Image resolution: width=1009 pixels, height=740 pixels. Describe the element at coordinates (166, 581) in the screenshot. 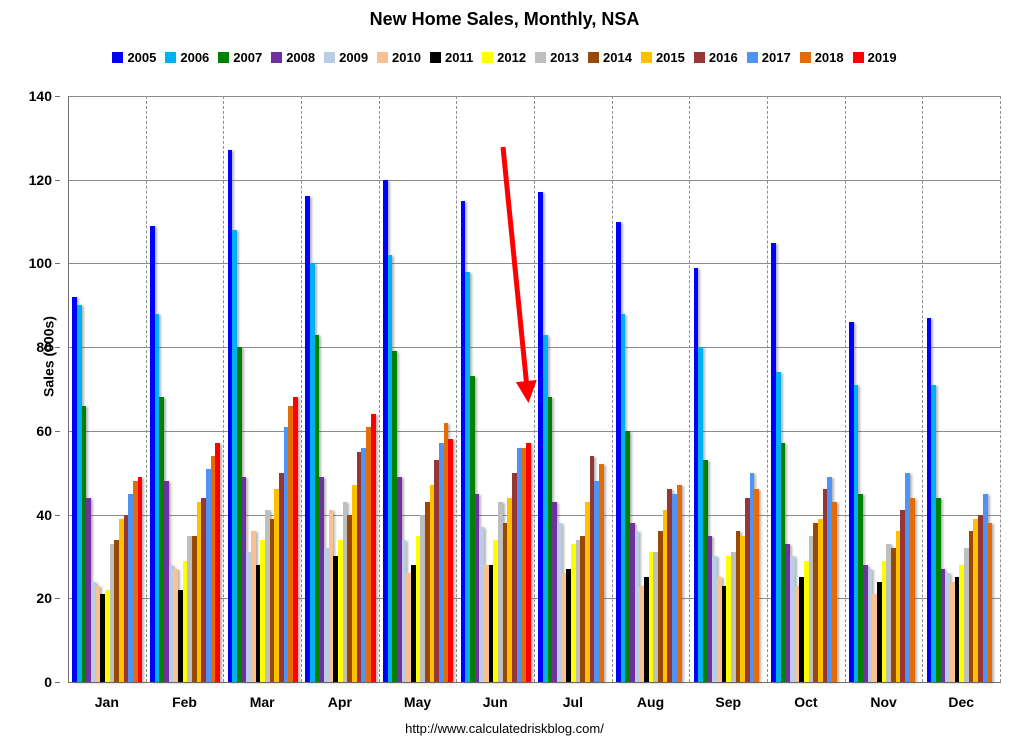

I see `bar-2008-Feb` at that location.